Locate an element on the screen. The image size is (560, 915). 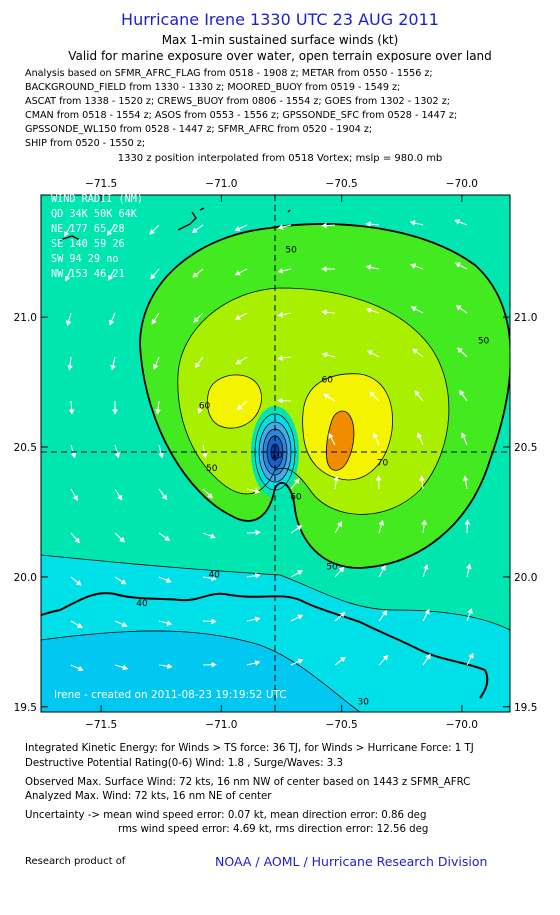
research-label: Research product of is located at coordinates (75, 861).